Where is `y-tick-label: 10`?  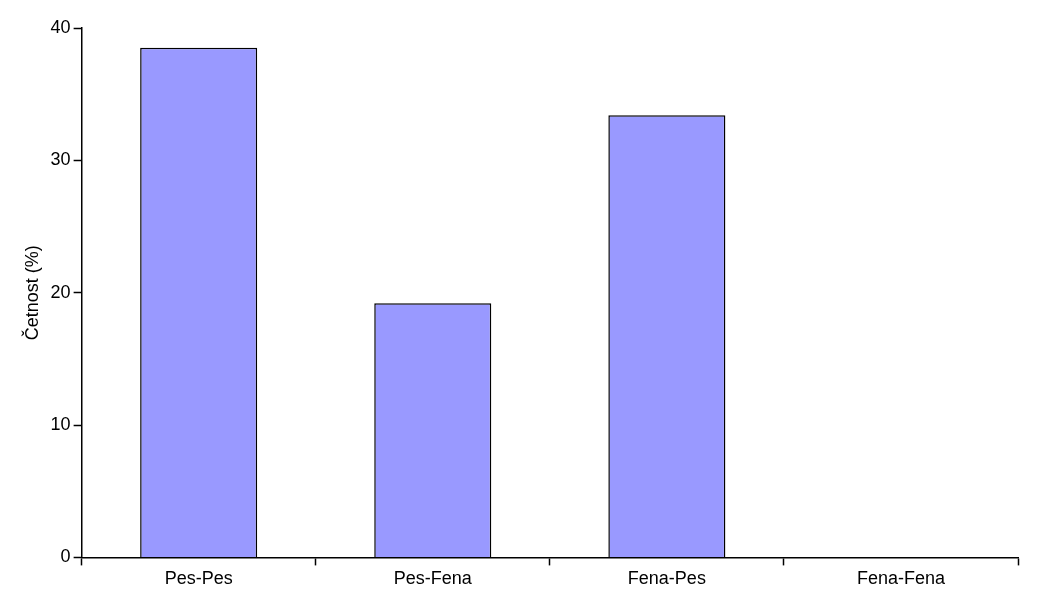 y-tick-label: 10 is located at coordinates (60, 424).